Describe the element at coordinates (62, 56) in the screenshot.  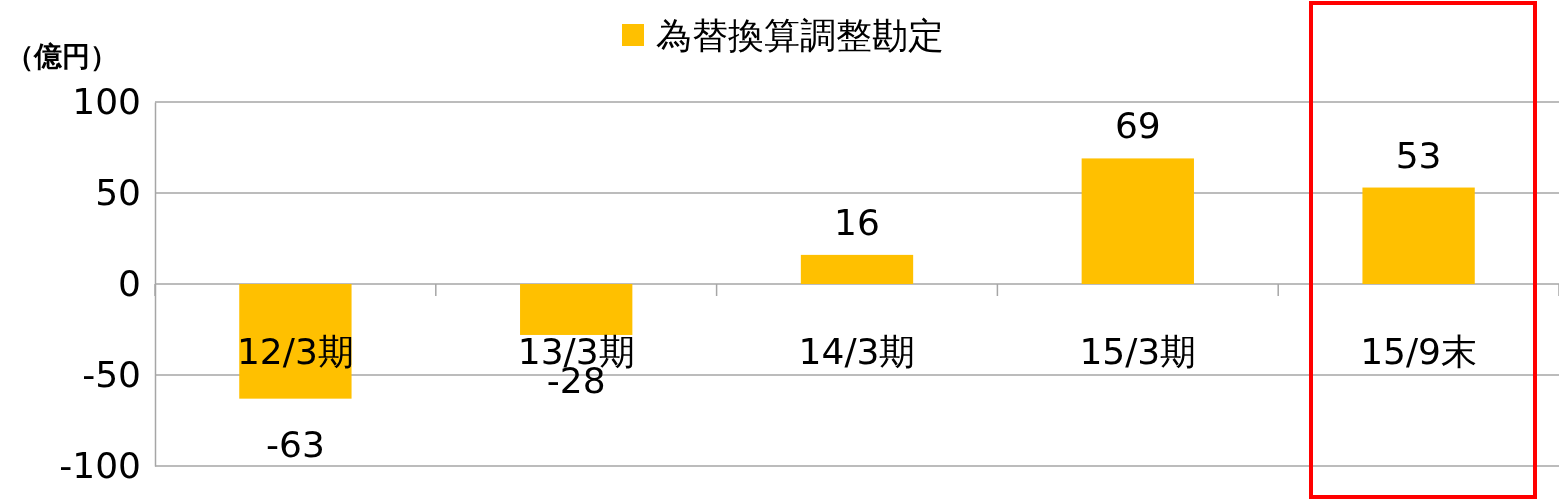
I see `y-axis-title: （億円）` at that location.